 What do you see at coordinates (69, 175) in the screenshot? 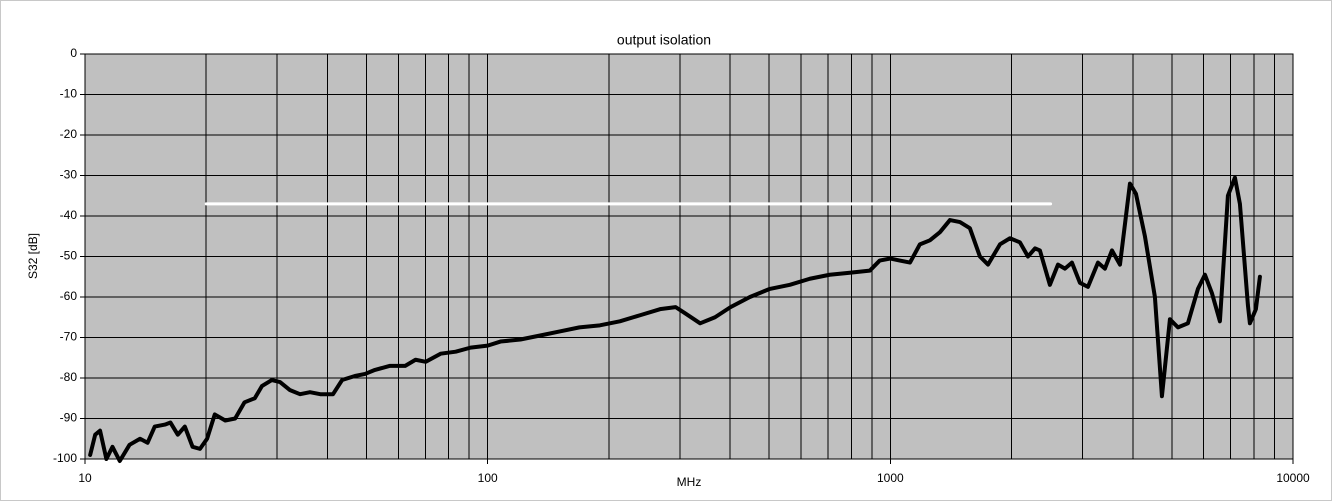
I see `y-tick-label: -30` at bounding box center [69, 175].